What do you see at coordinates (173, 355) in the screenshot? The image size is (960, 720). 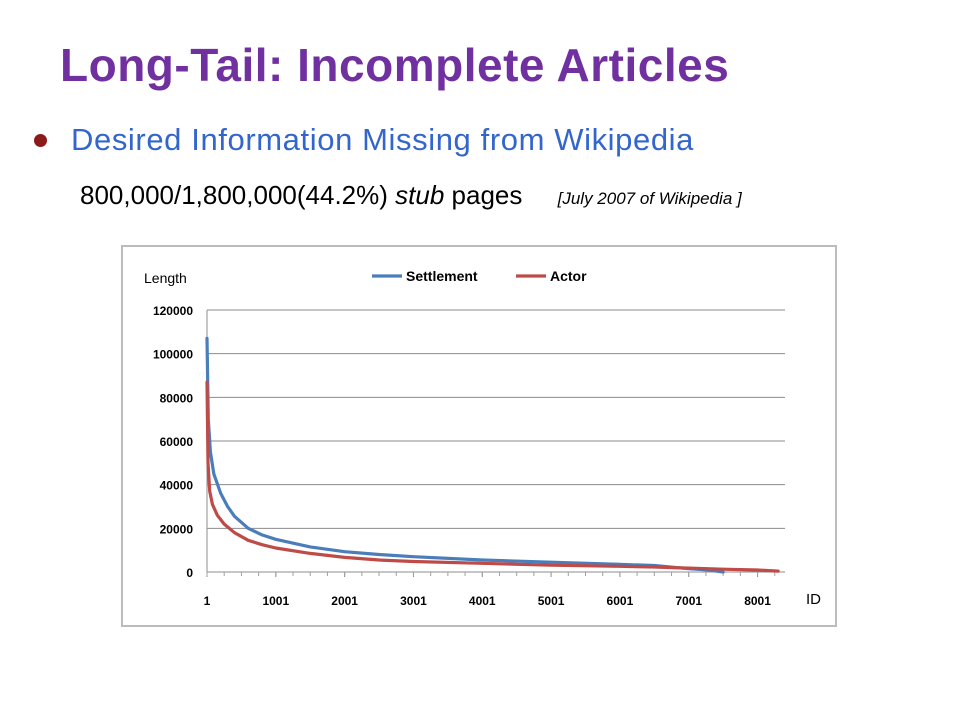 I see `y-tick-label: 100000` at bounding box center [173, 355].